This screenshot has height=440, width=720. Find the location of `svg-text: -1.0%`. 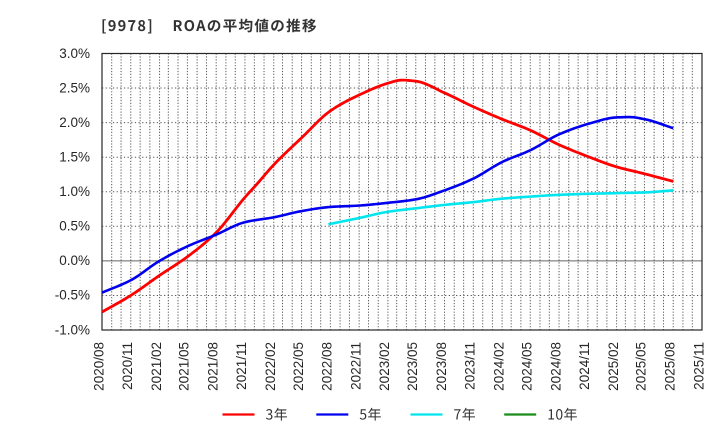

svg-text: -1.0% is located at coordinates (72, 329).